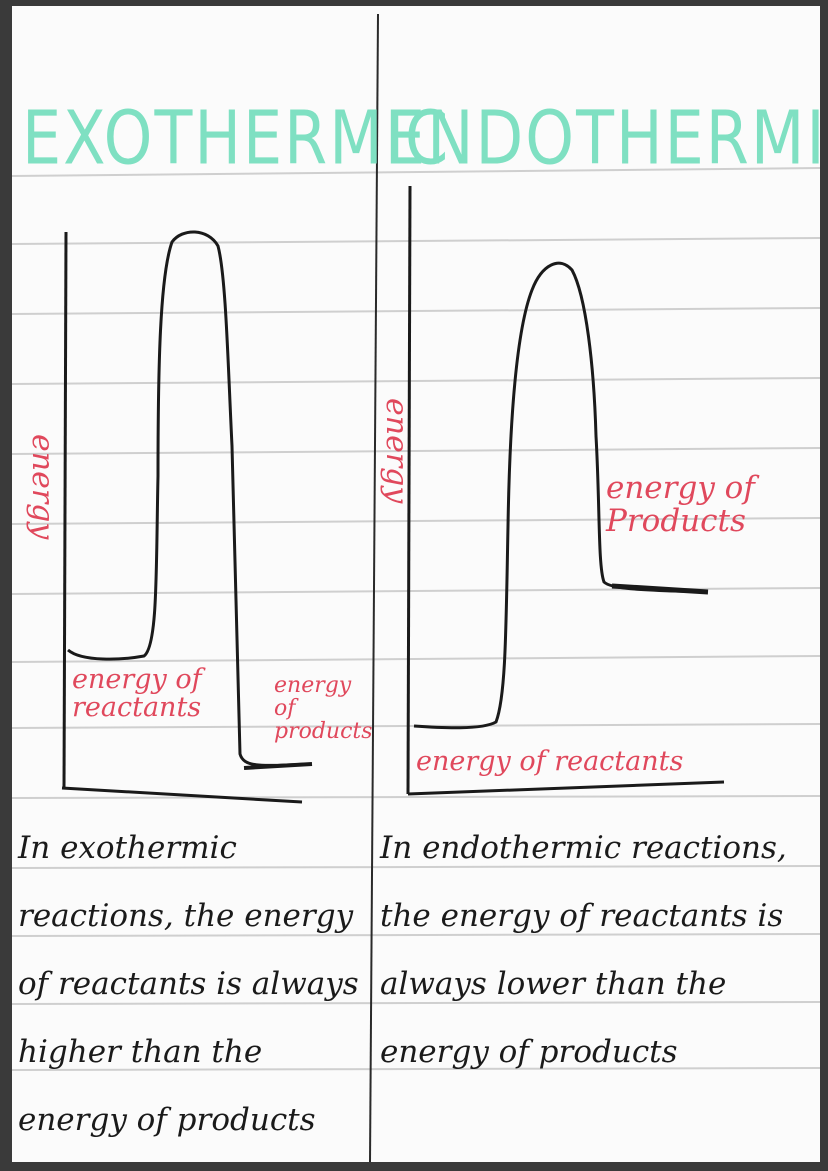 This screenshot has width=828, height=1171. What do you see at coordinates (396, 451) in the screenshot?
I see `endo-axis-label: energy` at bounding box center [396, 451].